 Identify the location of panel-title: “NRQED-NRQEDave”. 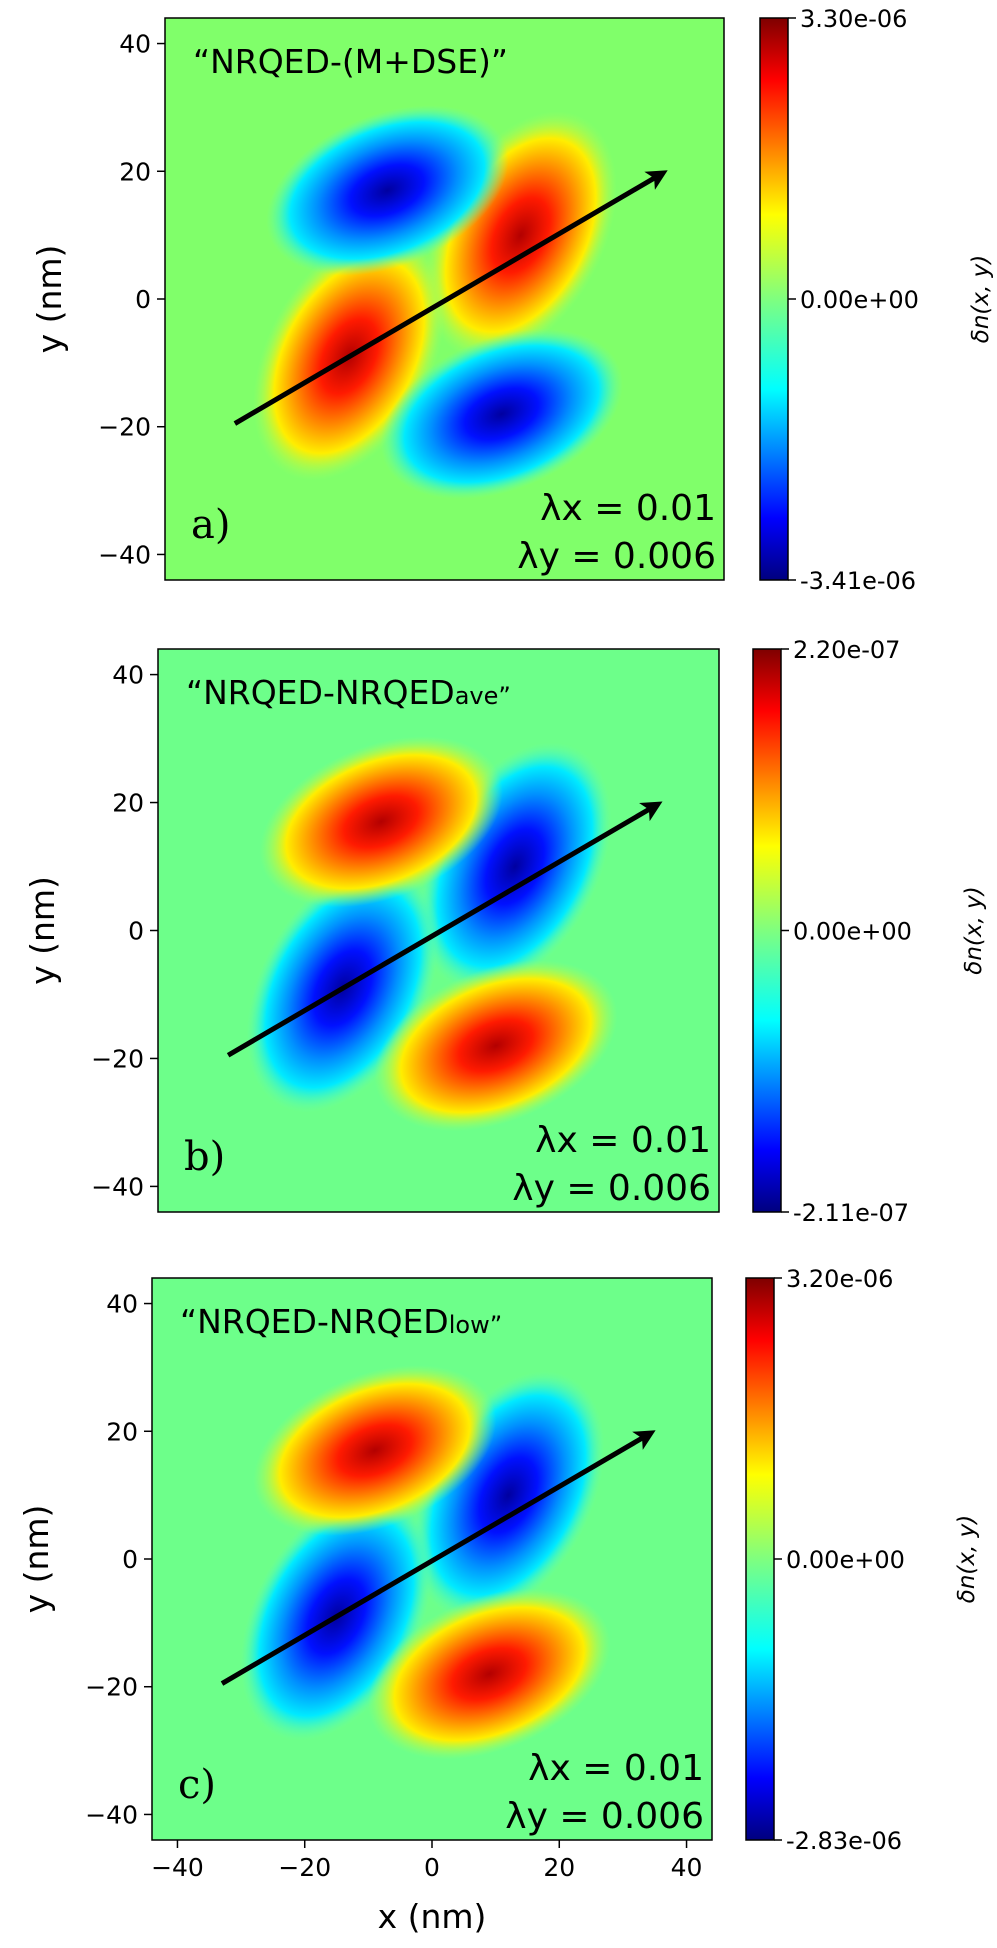
(348, 692).